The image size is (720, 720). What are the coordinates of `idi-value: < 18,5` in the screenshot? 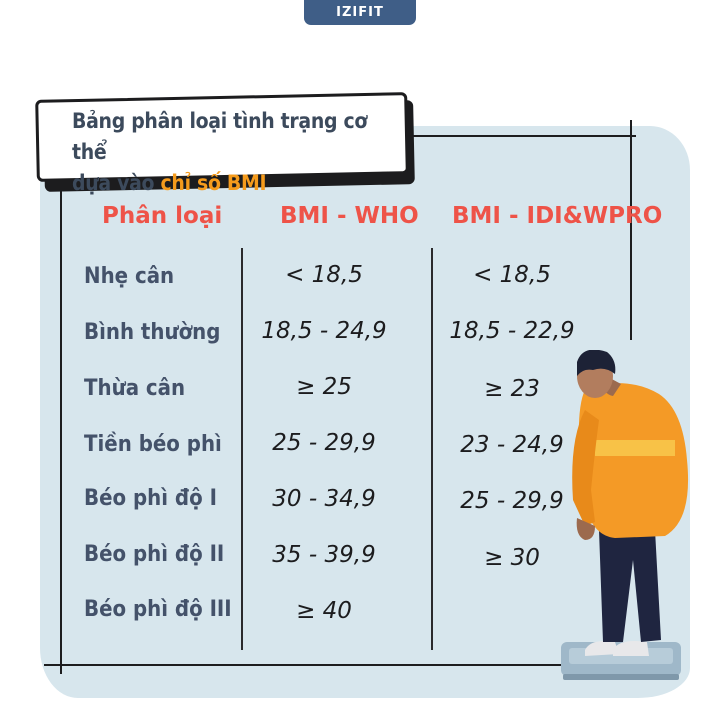 It's located at (512, 275).